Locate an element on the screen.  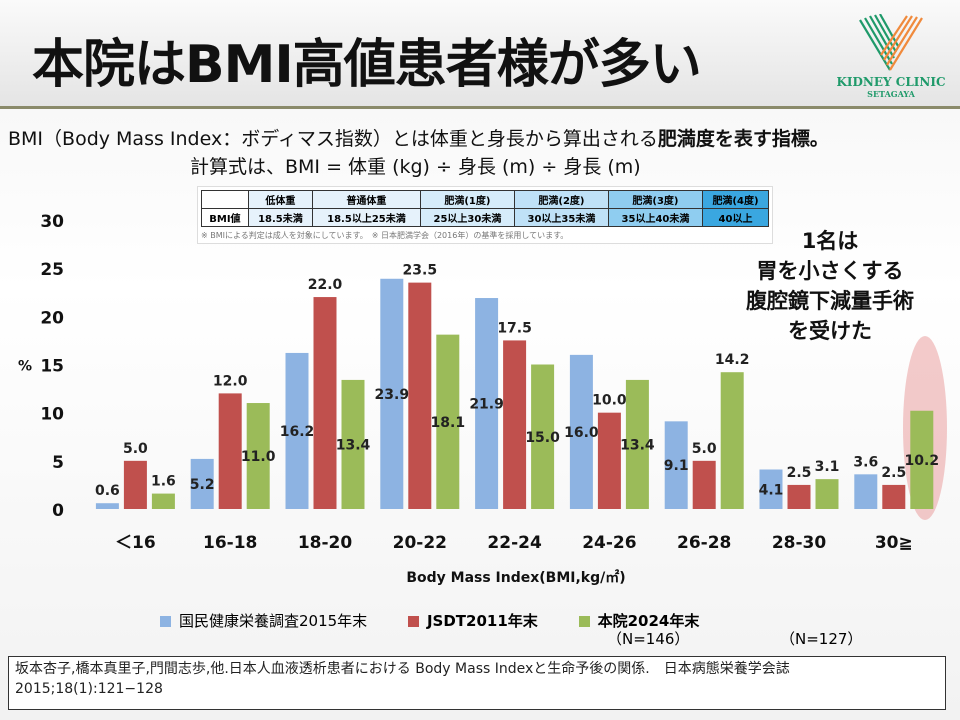
bmi-formula: 計算式は、BMI = 体重 (kg) ÷ 身長 (m) ÷ 身長 (m) is located at coordinates (415, 167).